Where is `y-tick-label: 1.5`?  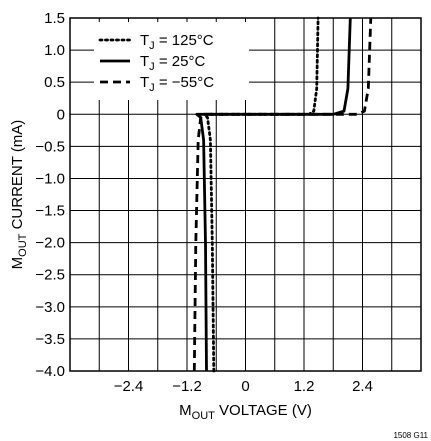
y-tick-label: 1.5 is located at coordinates (54, 18).